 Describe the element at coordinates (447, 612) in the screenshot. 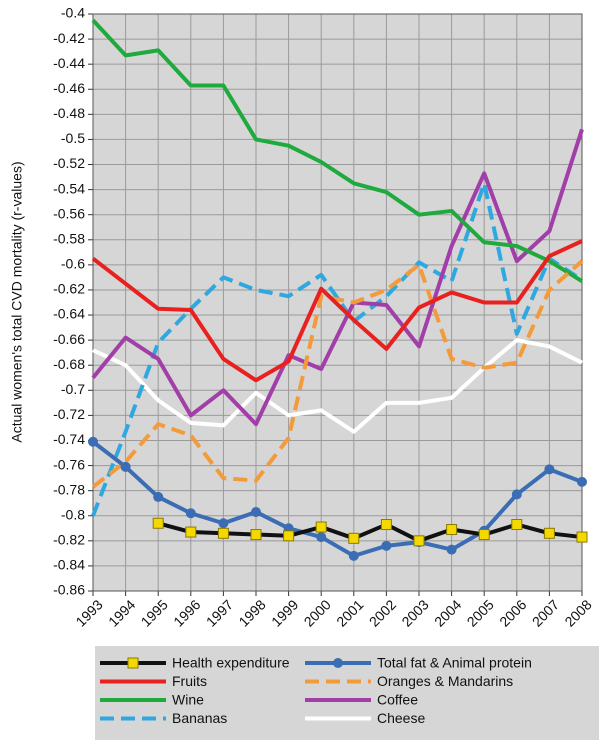

I see `x-tick-label: 2004` at that location.